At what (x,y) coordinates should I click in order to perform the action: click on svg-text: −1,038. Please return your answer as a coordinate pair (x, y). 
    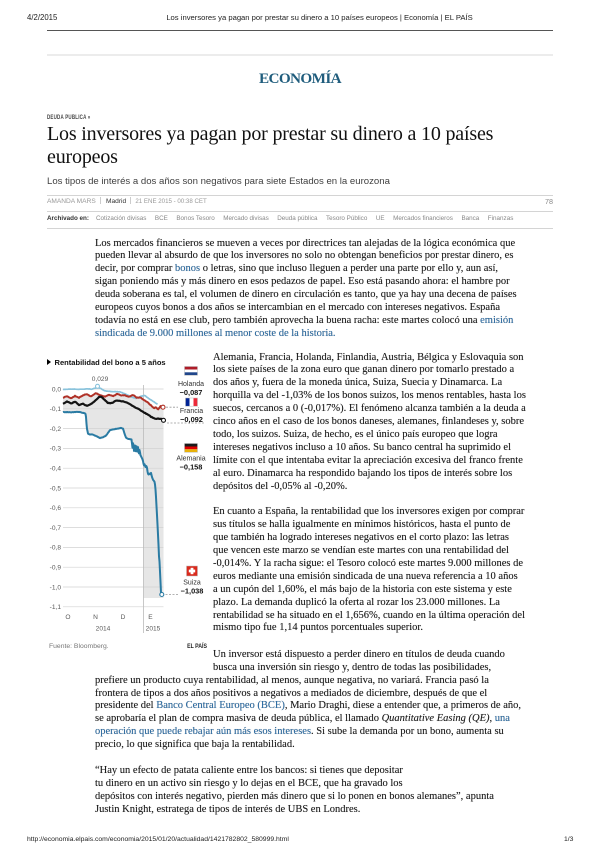
    Looking at the image, I should click on (192, 591).